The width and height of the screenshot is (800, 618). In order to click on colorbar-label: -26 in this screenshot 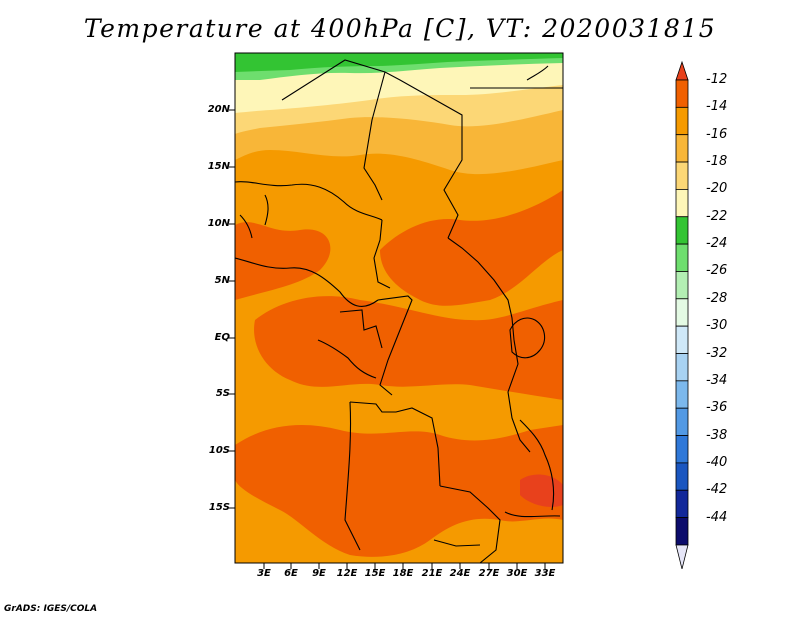, I will do `click(717, 271)`.